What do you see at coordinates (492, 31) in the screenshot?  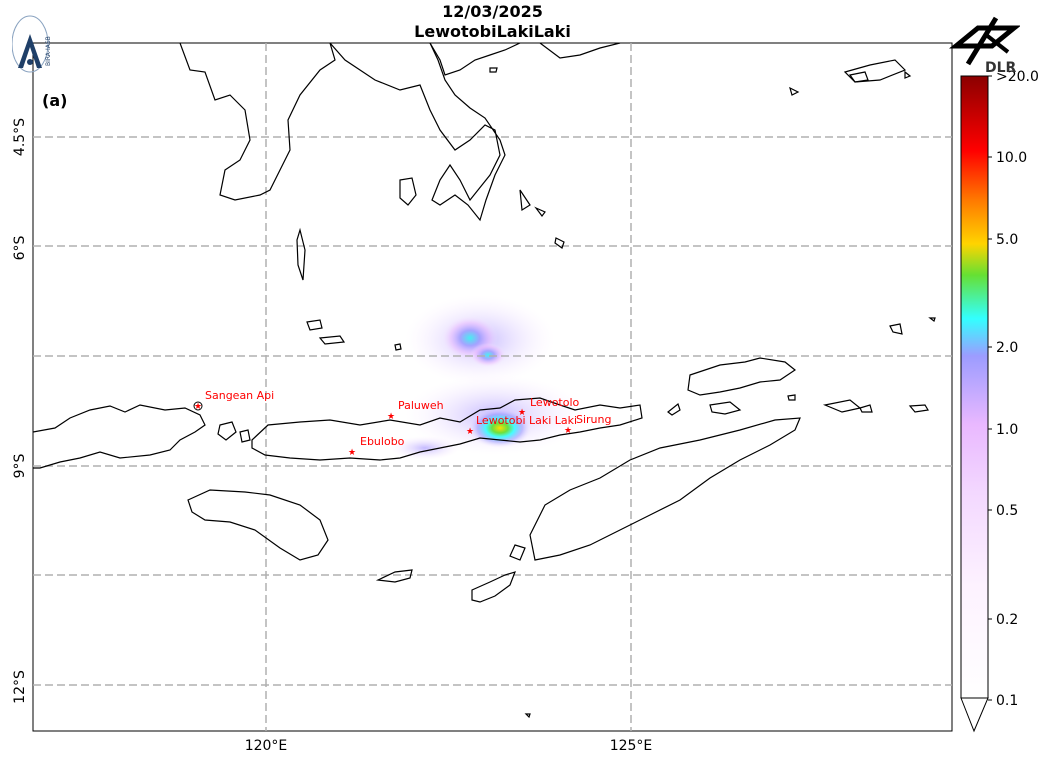 I see `figure-title: LewotobiLakiLaki` at bounding box center [492, 31].